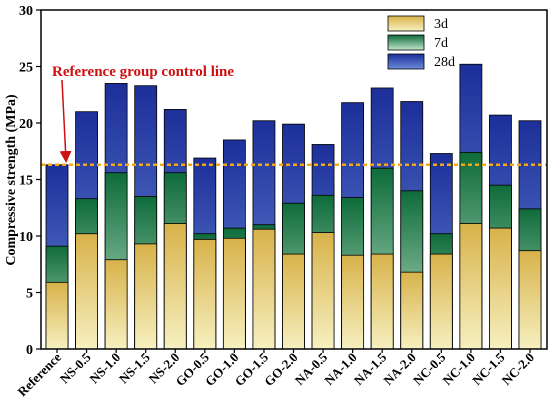  I want to click on bar-3d-GO-1.0, so click(234, 293).